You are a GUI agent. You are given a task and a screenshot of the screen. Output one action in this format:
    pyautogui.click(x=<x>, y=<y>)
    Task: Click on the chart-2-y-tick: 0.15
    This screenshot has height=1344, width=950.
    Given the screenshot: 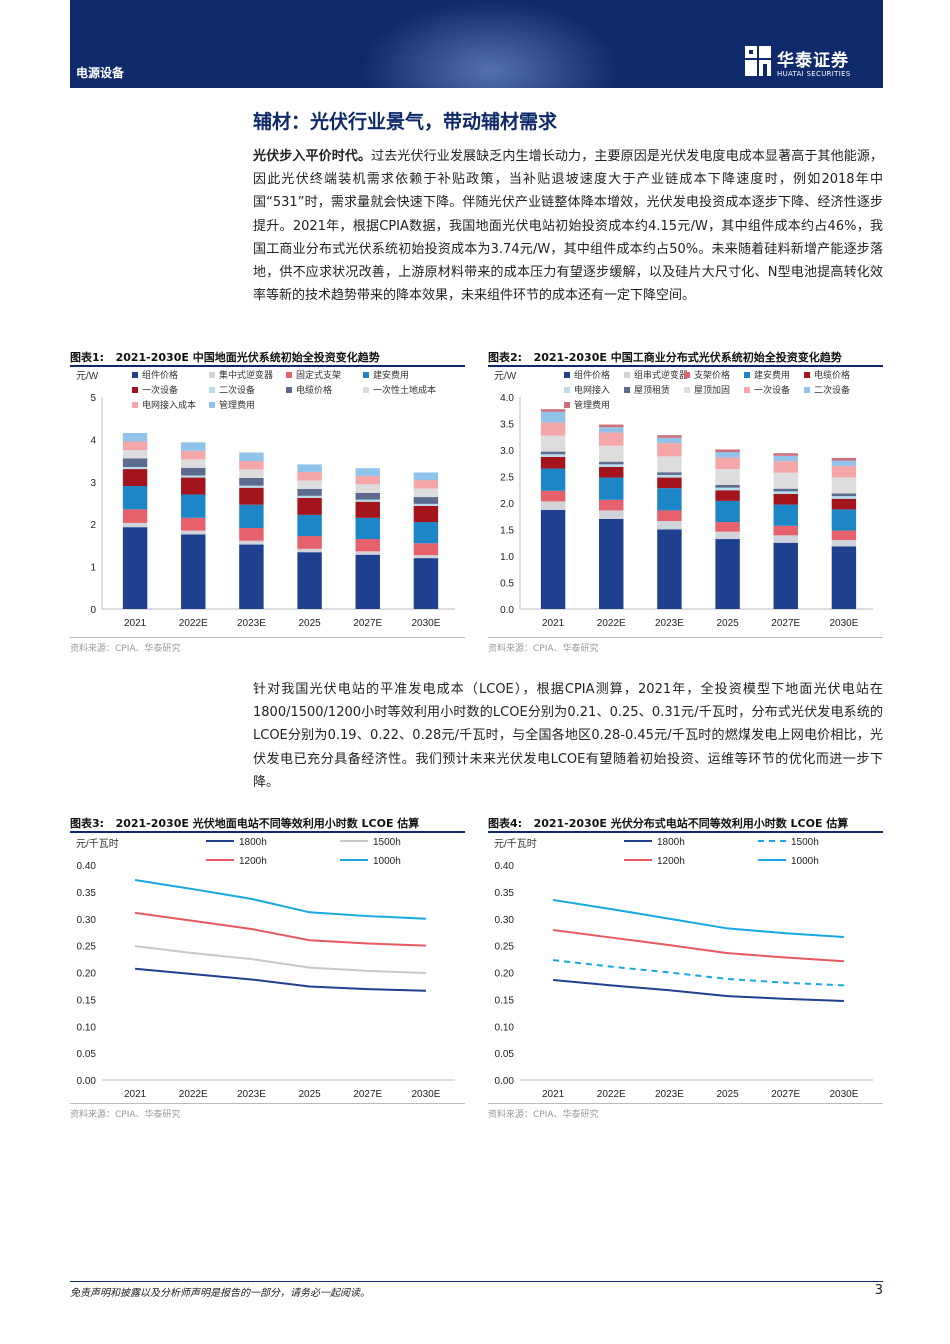 What is the action you would take?
    pyautogui.click(x=87, y=1000)
    